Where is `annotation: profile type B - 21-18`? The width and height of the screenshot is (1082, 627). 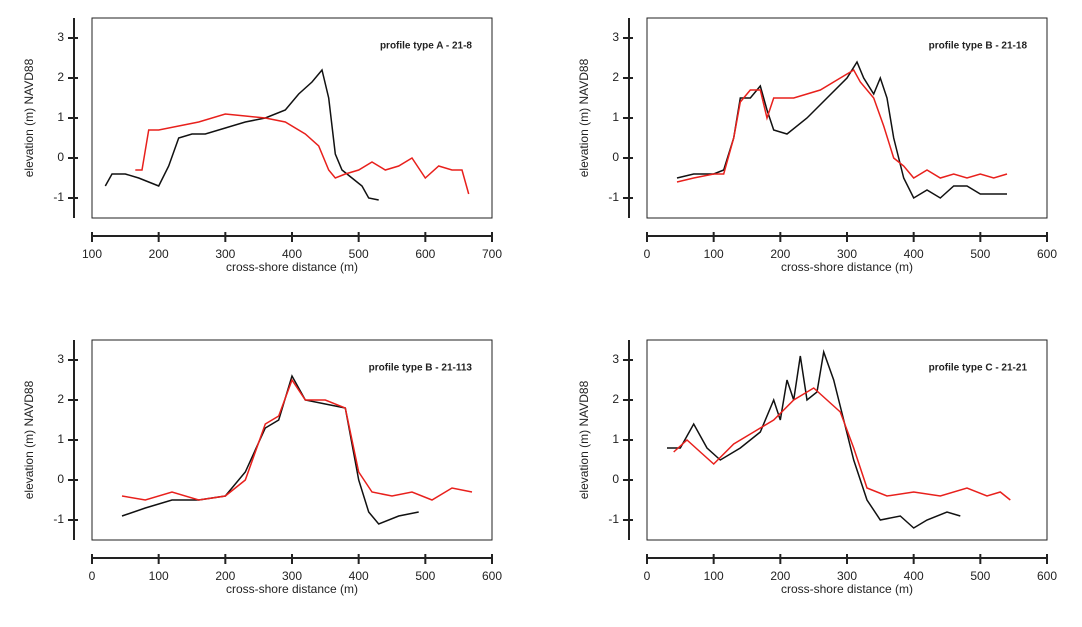
annotation: profile type B - 21-18 is located at coordinates (978, 46).